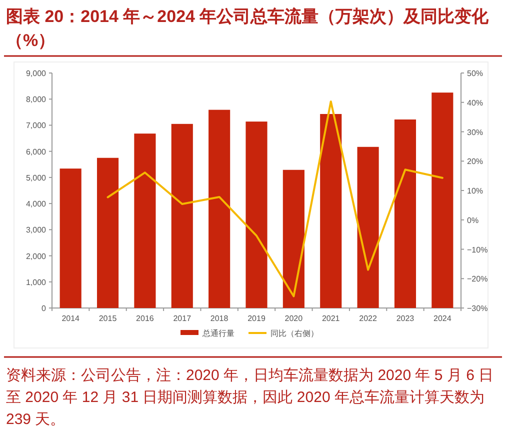  What do you see at coordinates (71, 318) in the screenshot?
I see `x-tick-label: 2014` at bounding box center [71, 318].